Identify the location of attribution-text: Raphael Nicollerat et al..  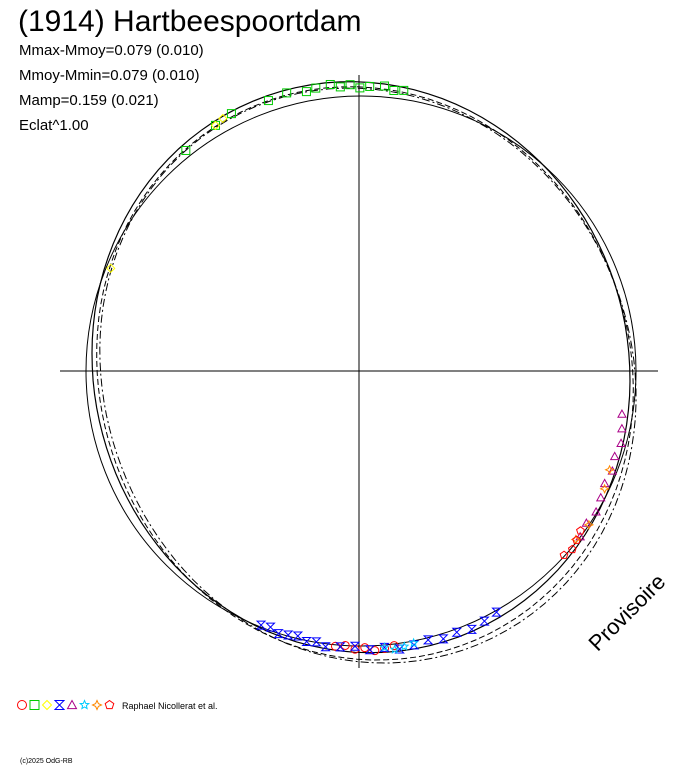
(170, 706).